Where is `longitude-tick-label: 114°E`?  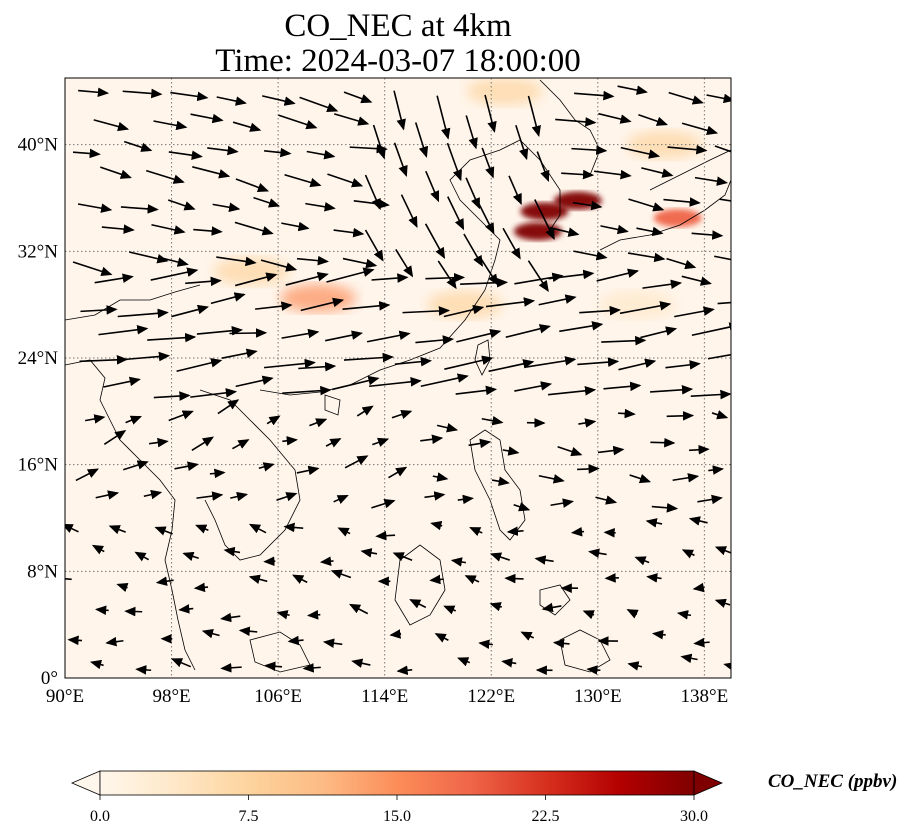
longitude-tick-label: 114°E is located at coordinates (384, 696).